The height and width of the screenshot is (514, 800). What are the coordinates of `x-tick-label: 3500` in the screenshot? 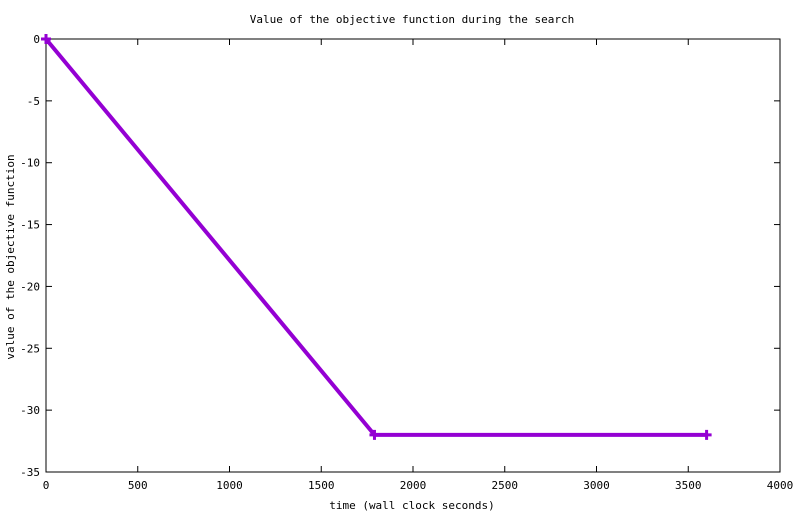 It's located at (688, 485).